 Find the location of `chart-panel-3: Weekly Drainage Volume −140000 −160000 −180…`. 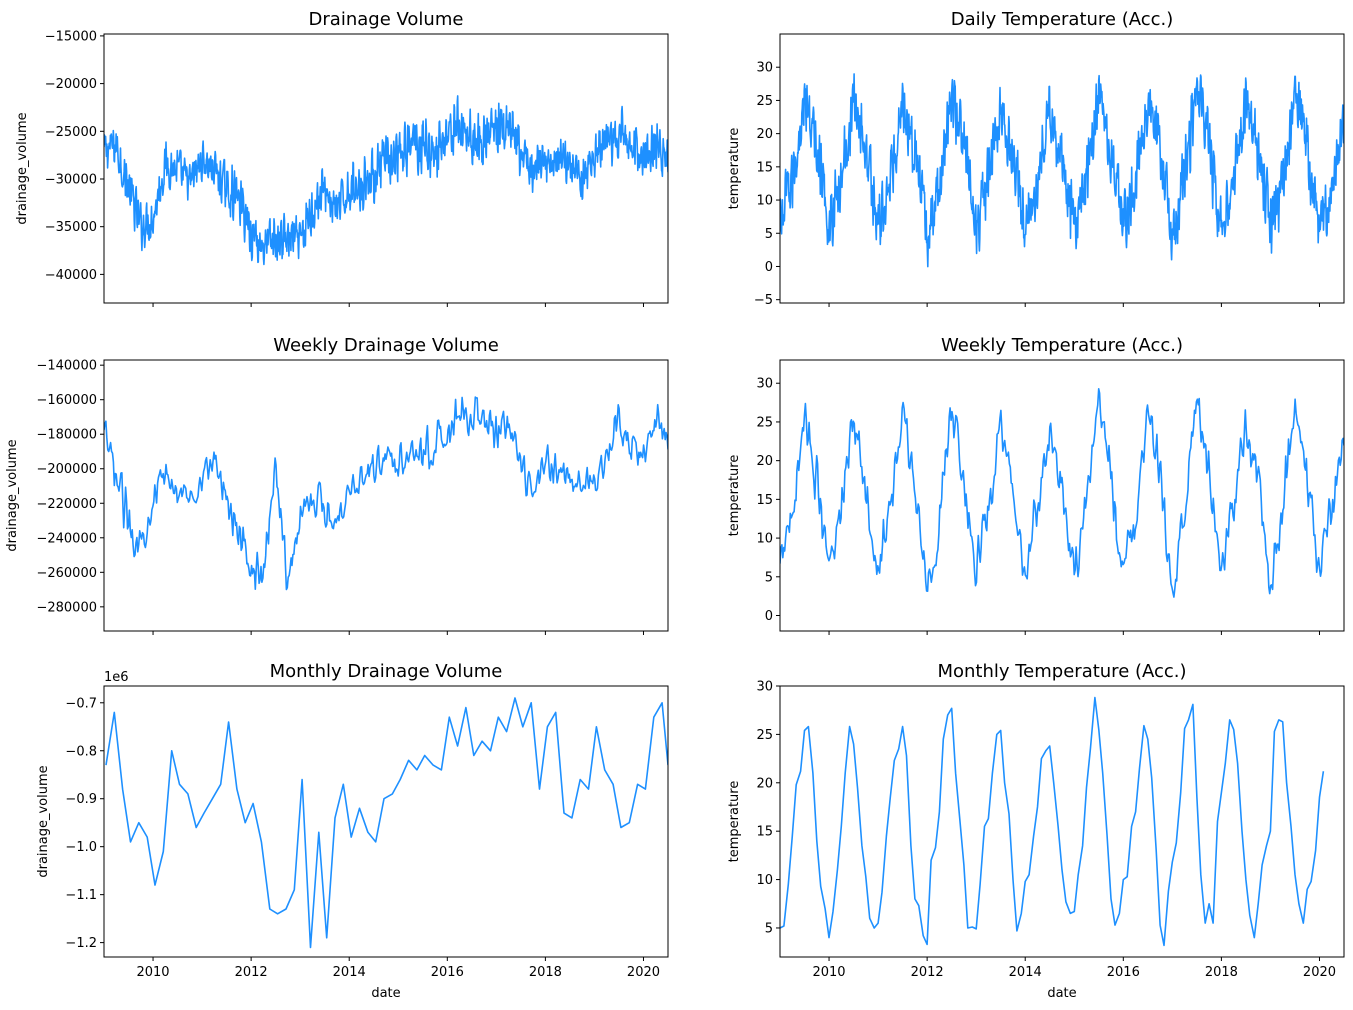

chart-panel-3: Weekly Drainage Volume −140000 −160000 −180… is located at coordinates (337, 485).